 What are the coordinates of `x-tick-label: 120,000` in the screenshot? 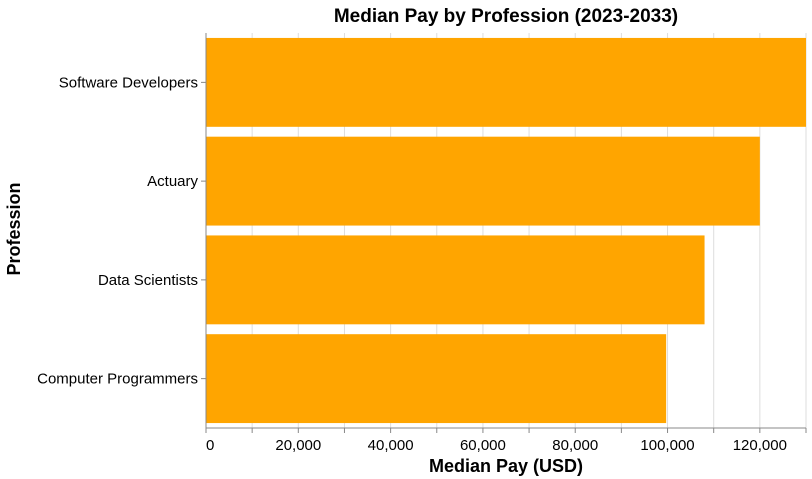 It's located at (760, 445).